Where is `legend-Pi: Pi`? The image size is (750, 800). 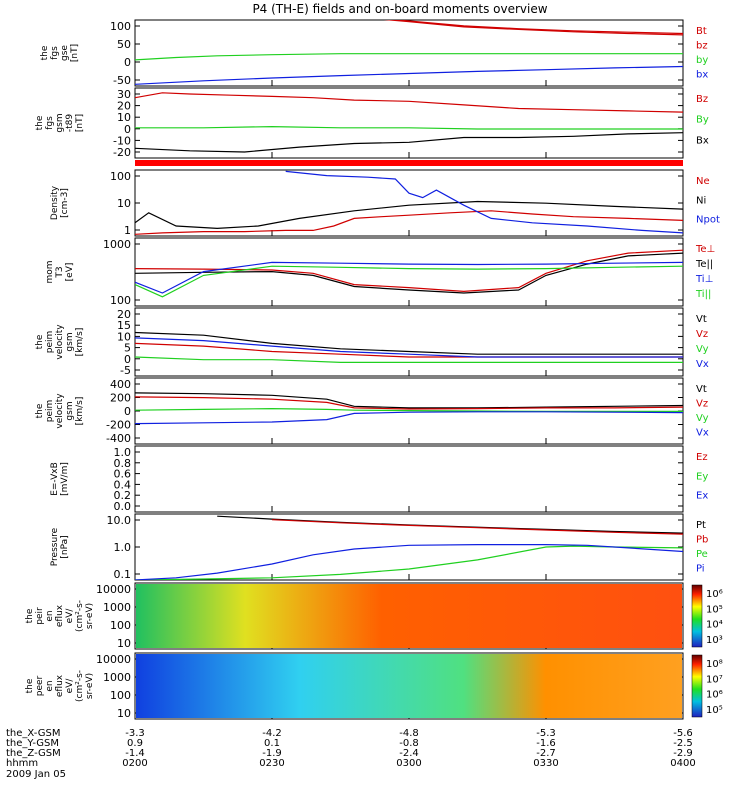
legend-Pi: Pi is located at coordinates (700, 569).